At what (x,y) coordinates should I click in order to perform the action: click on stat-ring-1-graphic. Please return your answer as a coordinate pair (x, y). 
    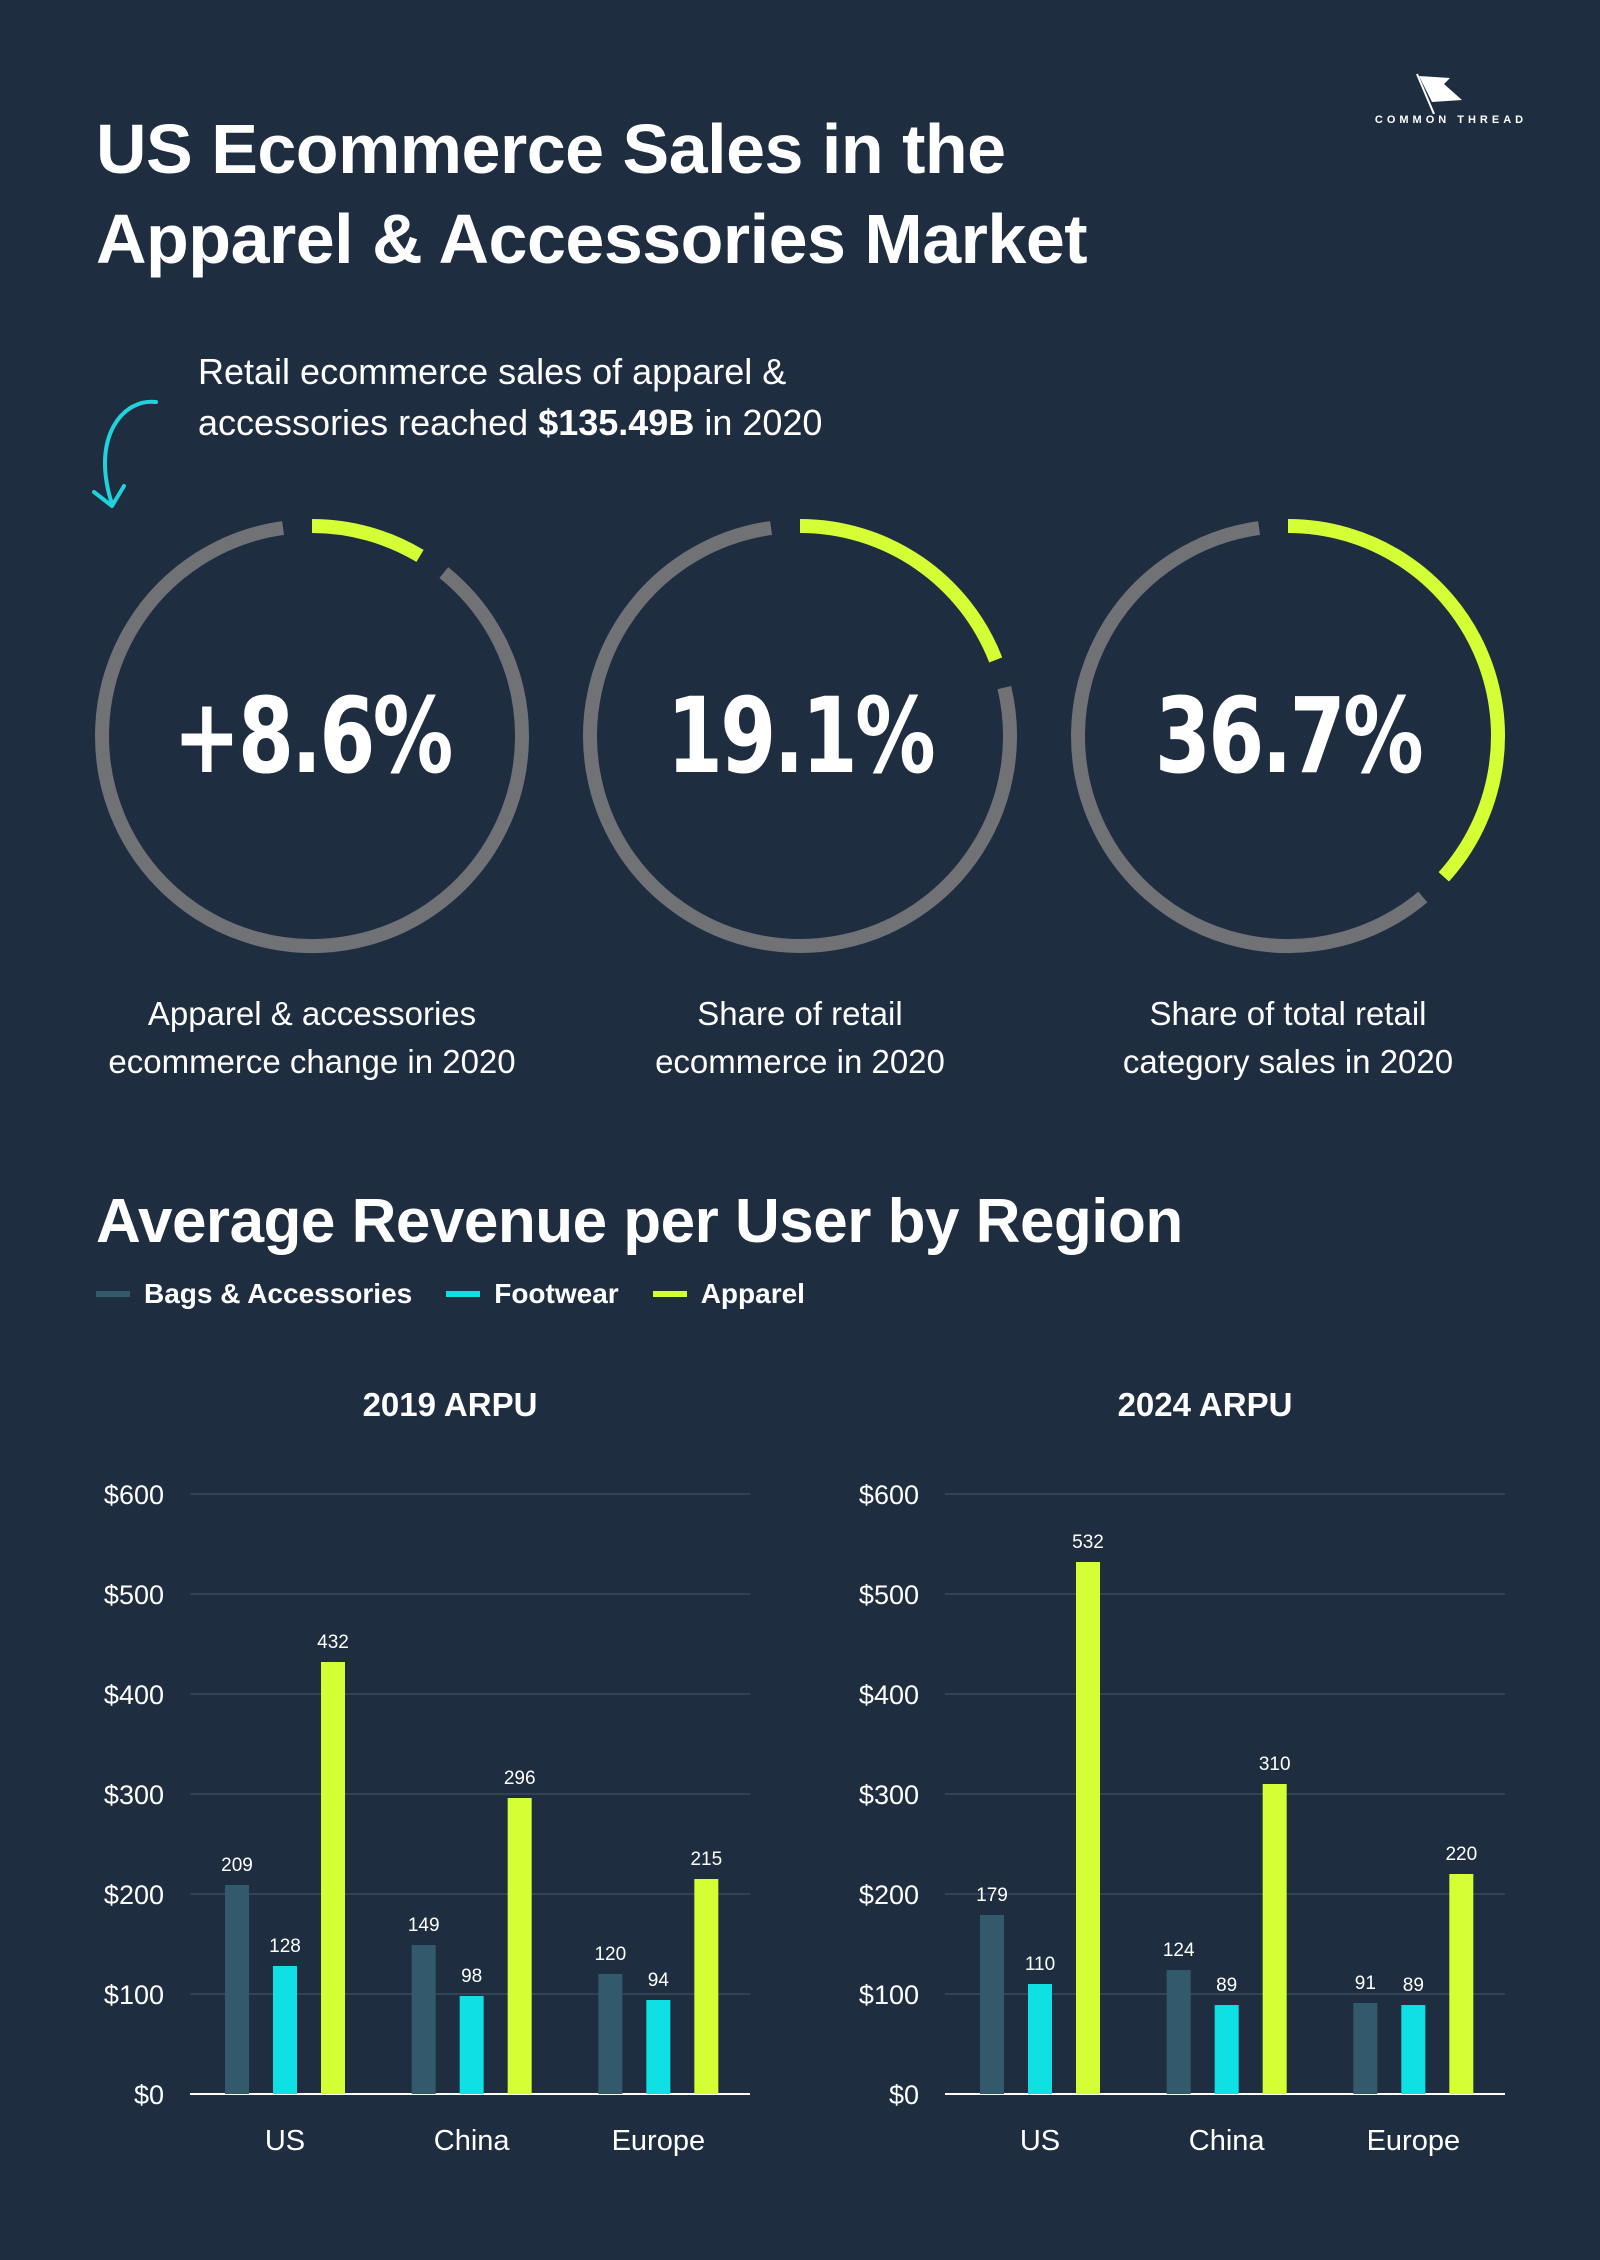
    Looking at the image, I should click on (312, 736).